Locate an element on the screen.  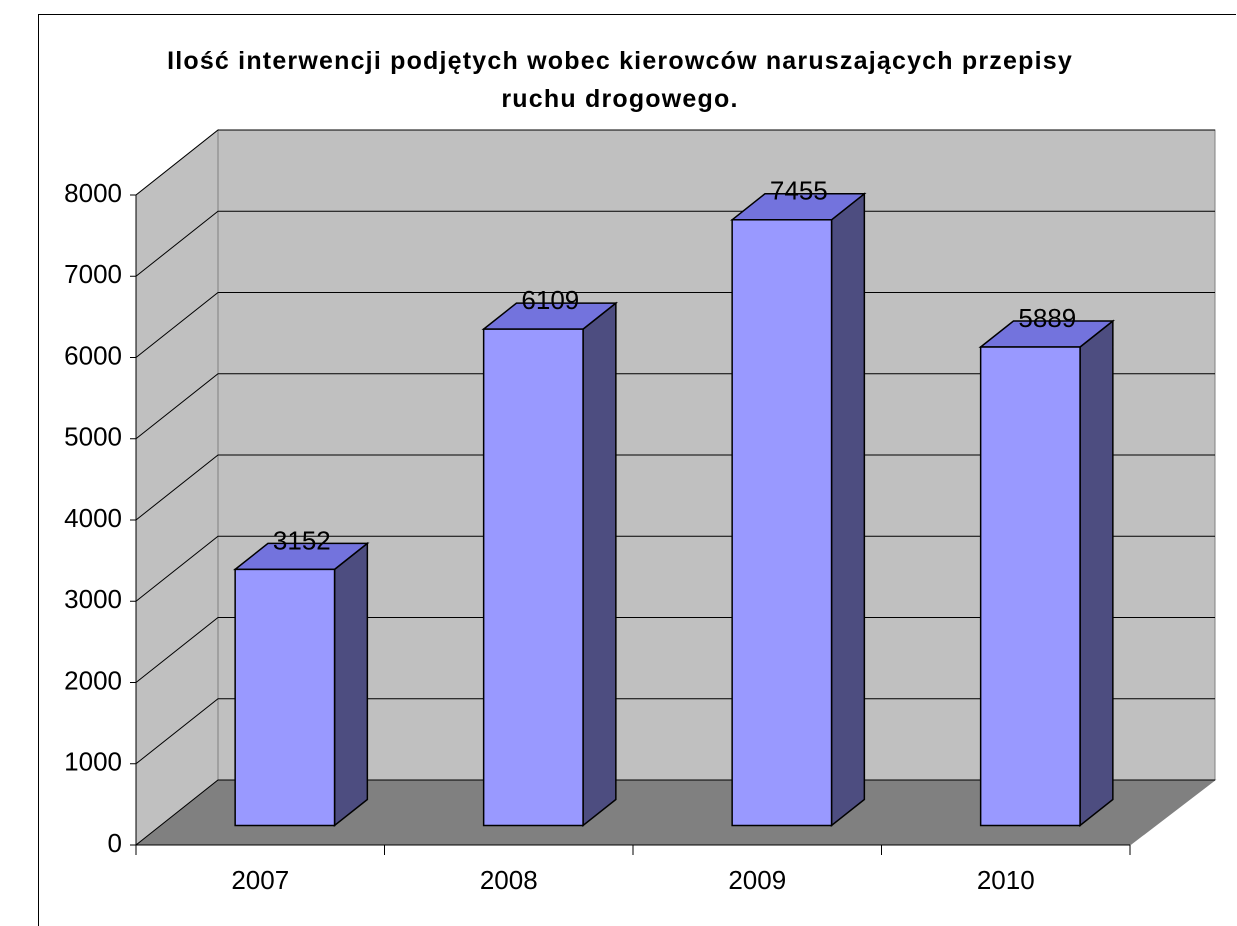
x-tick-label: 2007 is located at coordinates (260, 880).